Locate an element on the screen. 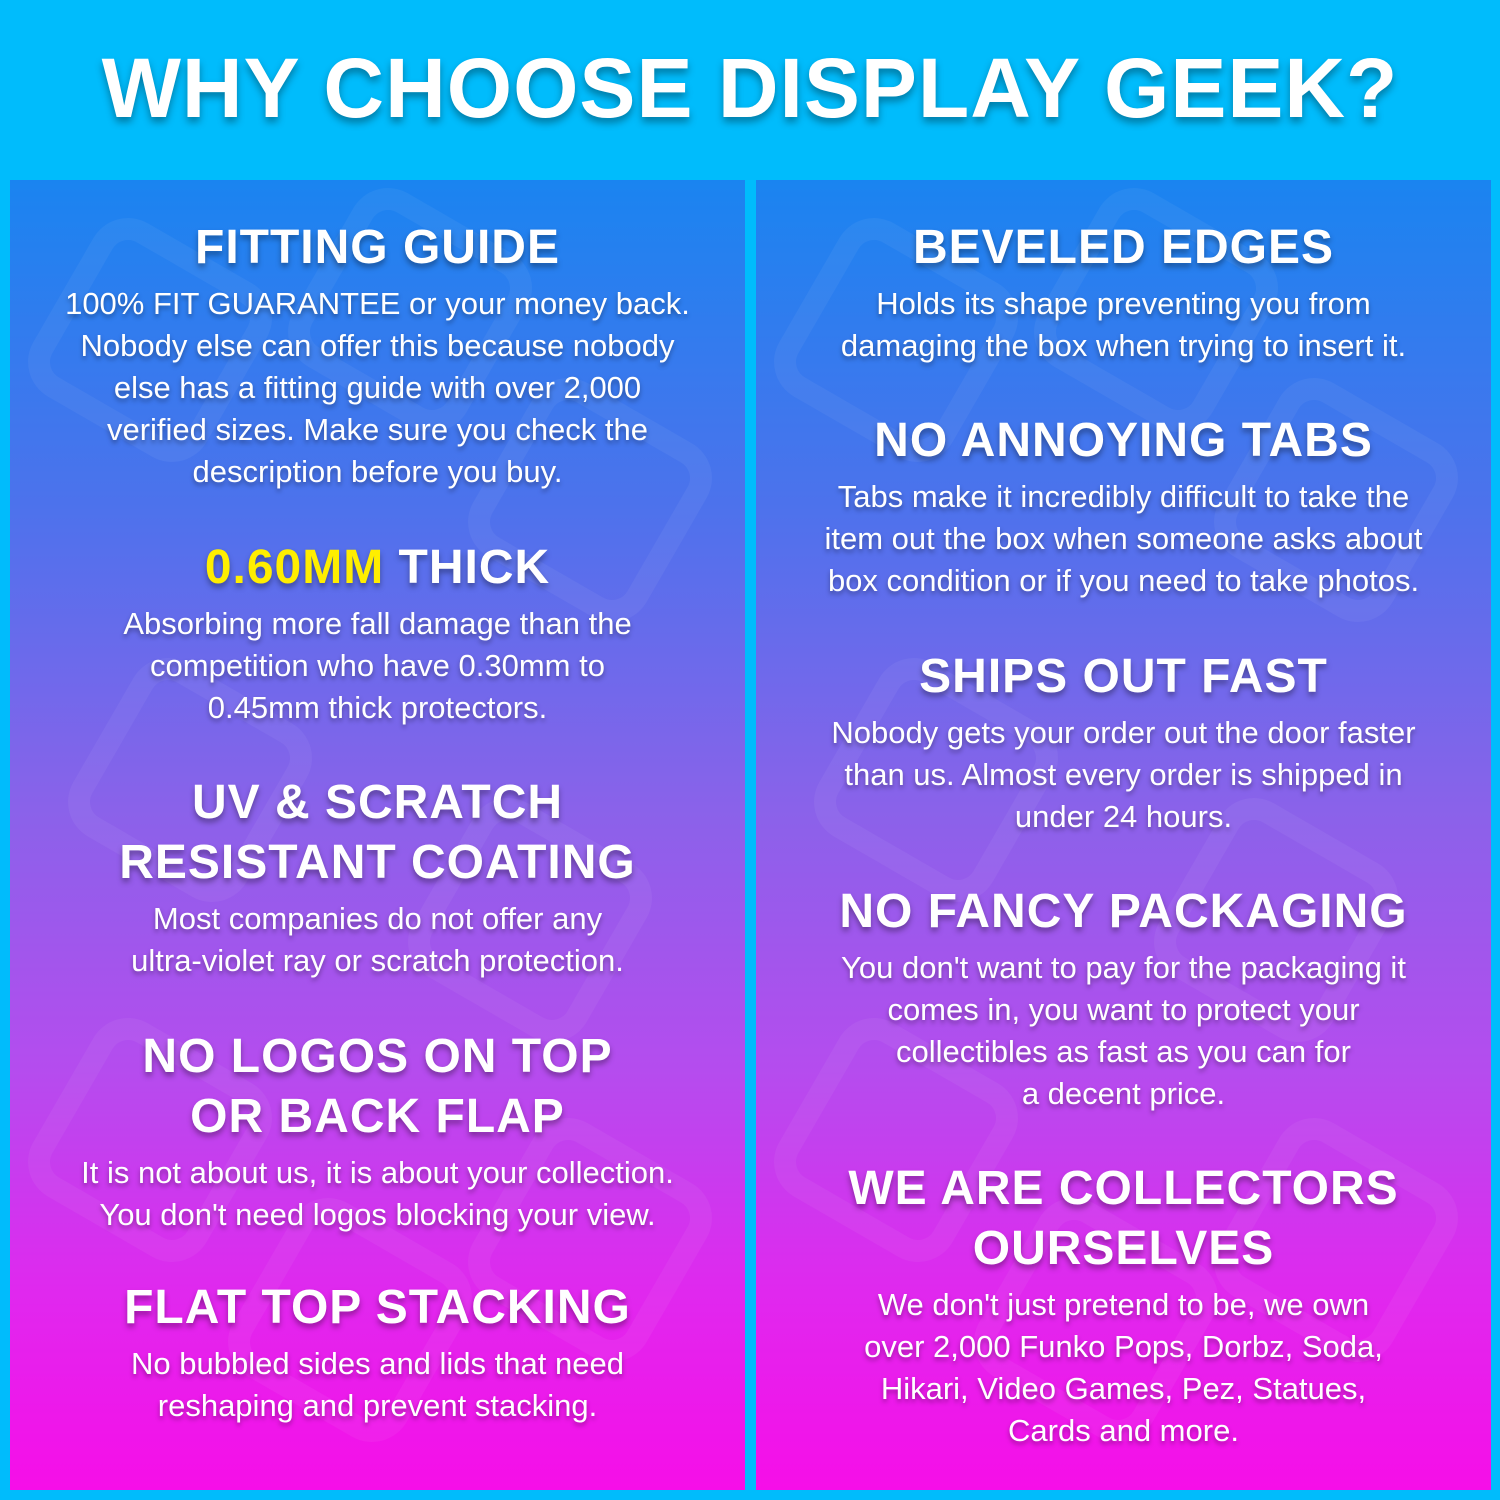  description-line: over 2,000 Funko Pops, Dorbz, Soda, is located at coordinates (1123, 1346).